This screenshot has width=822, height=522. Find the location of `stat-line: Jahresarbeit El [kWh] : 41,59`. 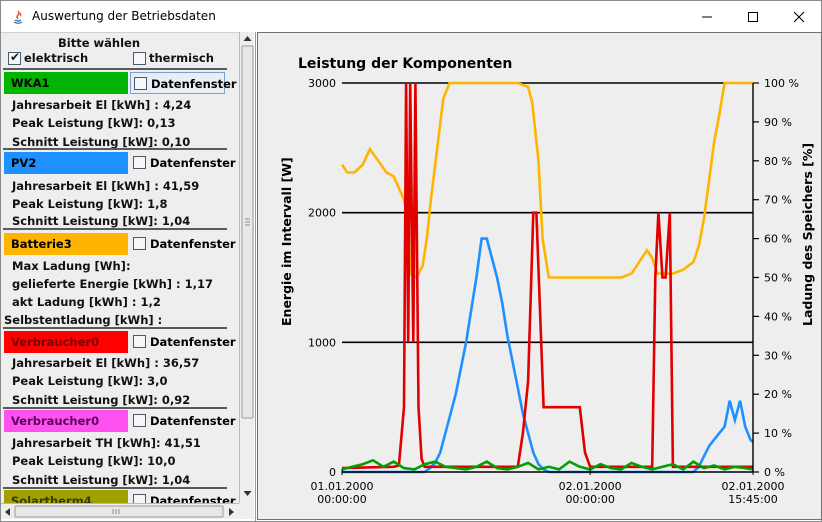

stat-line: Jahresarbeit El [kWh] : 41,59 is located at coordinates (106, 186).